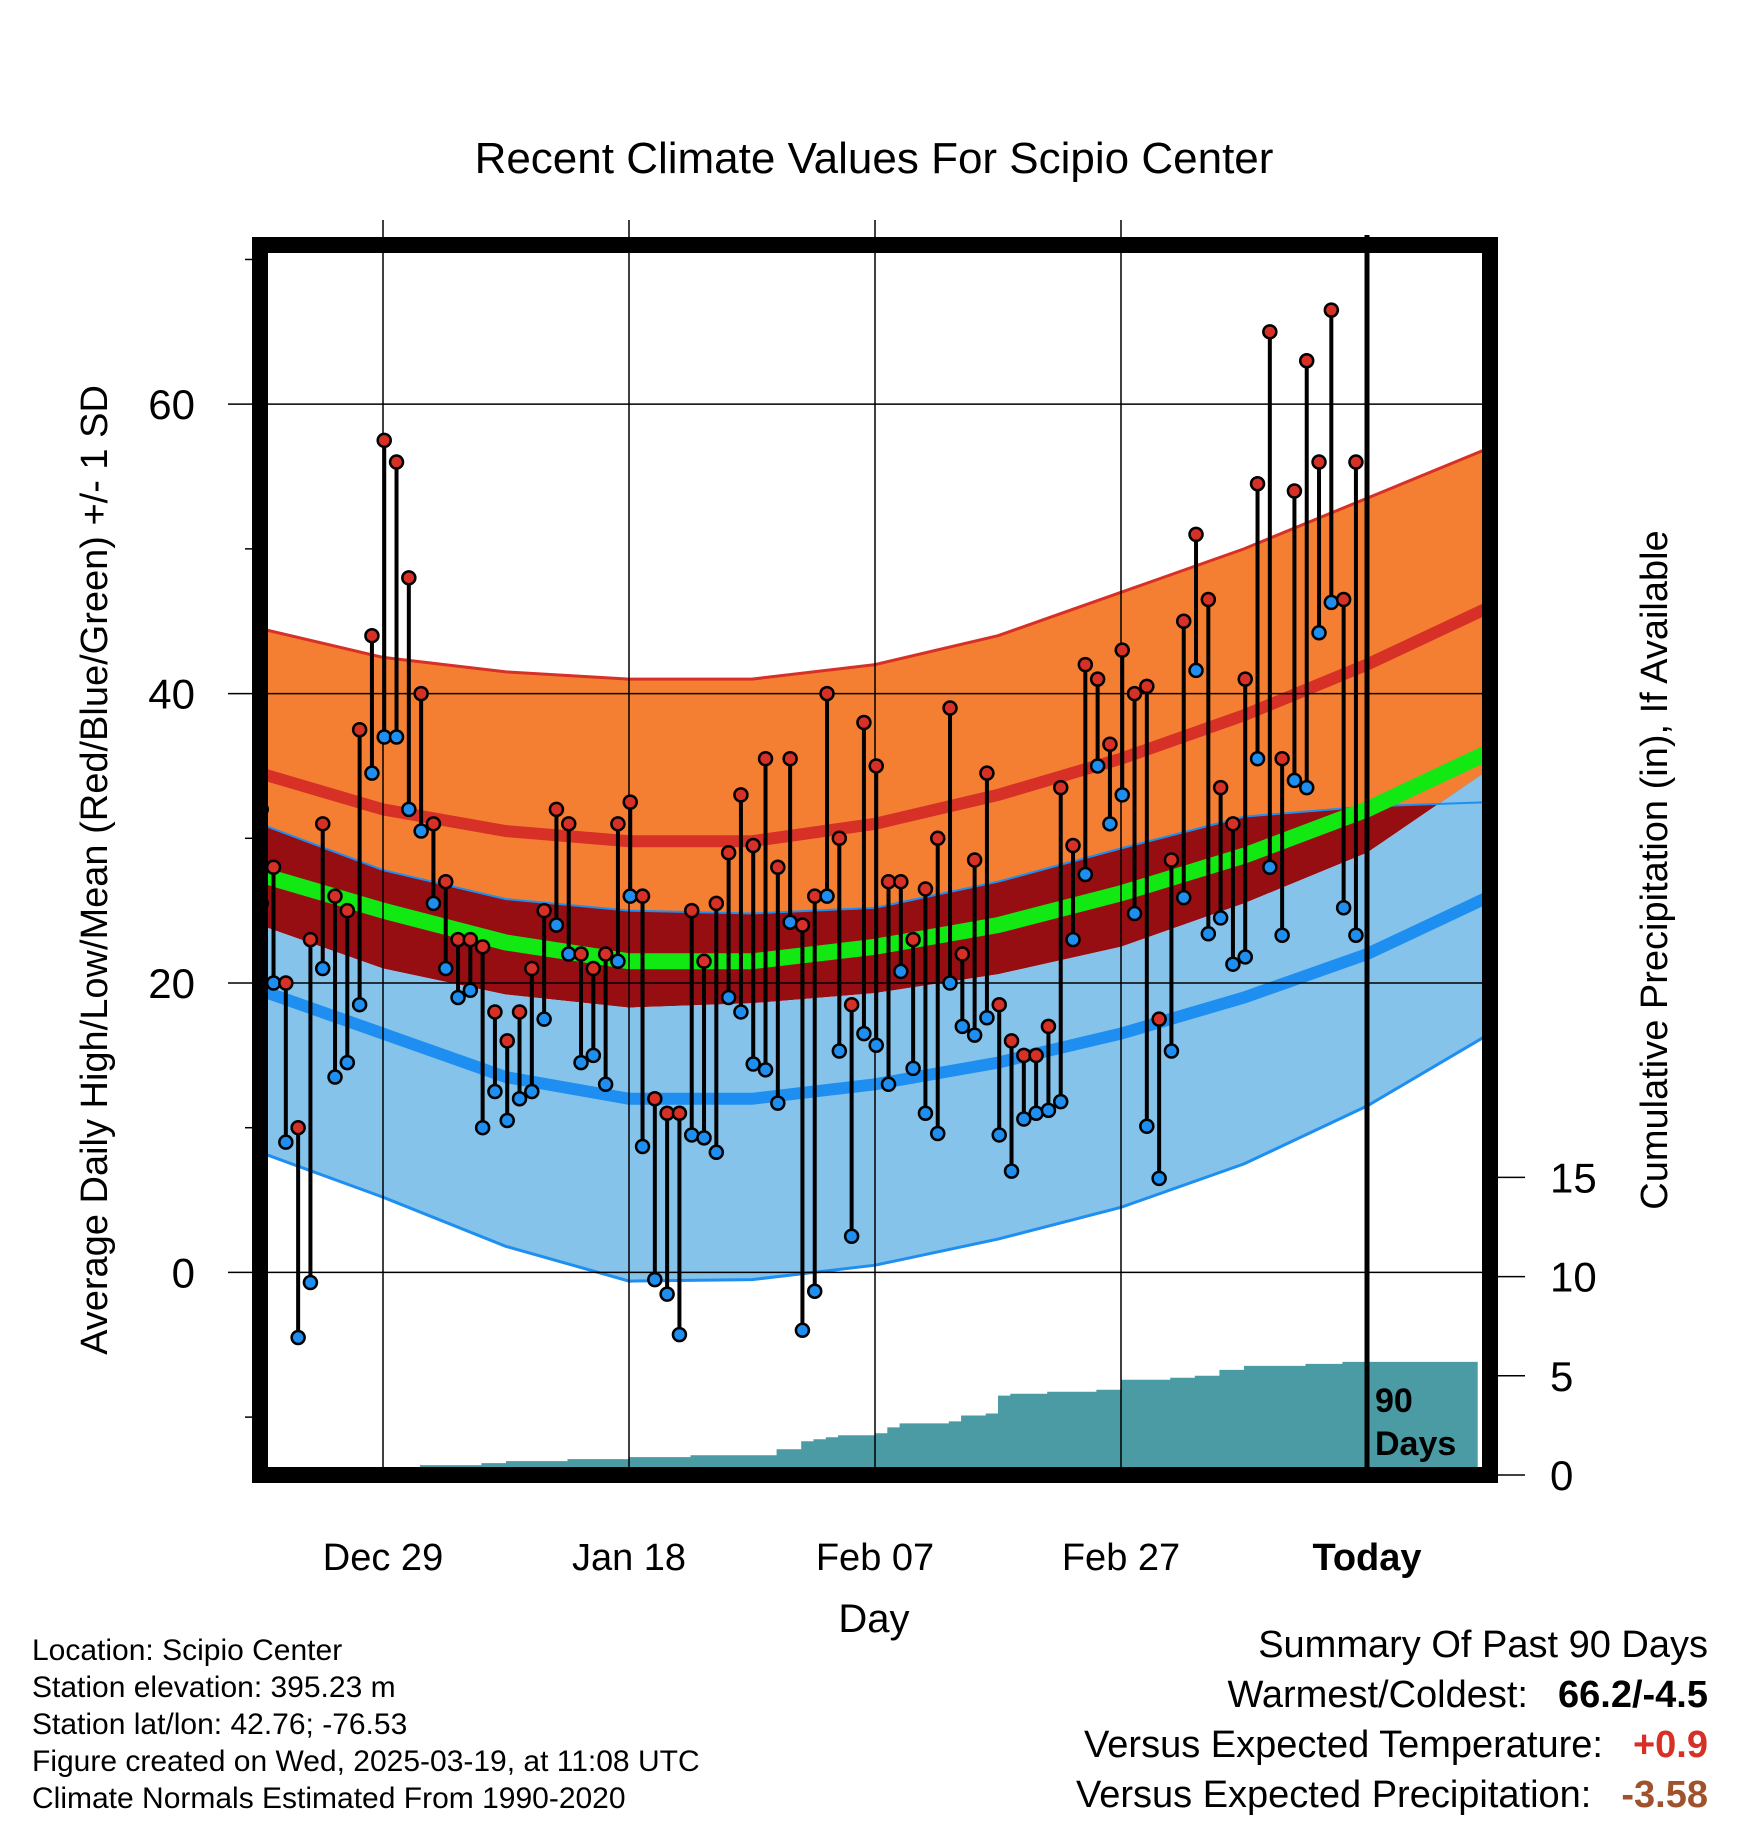 This screenshot has width=1748, height=1828. Describe the element at coordinates (171, 404) in the screenshot. I see `y-tick-label: 60` at that location.